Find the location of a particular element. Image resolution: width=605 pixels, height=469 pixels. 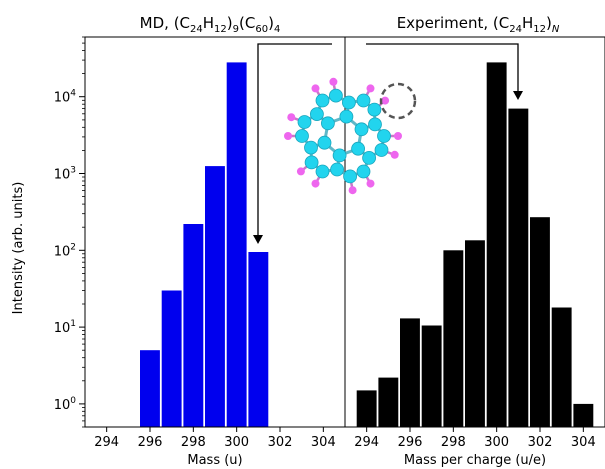

left-arrow-line is located at coordinates (294, 139).